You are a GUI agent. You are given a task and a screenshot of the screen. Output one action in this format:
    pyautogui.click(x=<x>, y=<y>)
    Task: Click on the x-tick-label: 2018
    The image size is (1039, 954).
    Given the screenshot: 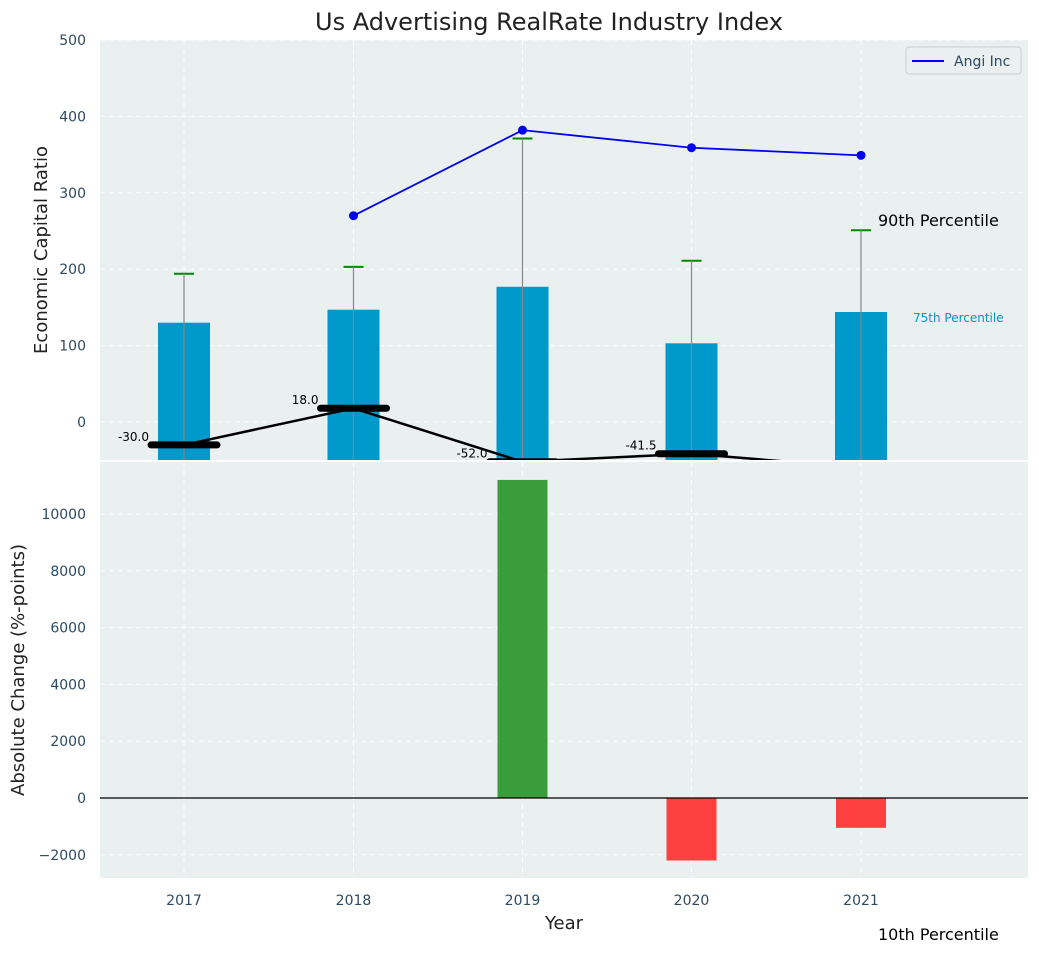 What is the action you would take?
    pyautogui.click(x=354, y=901)
    